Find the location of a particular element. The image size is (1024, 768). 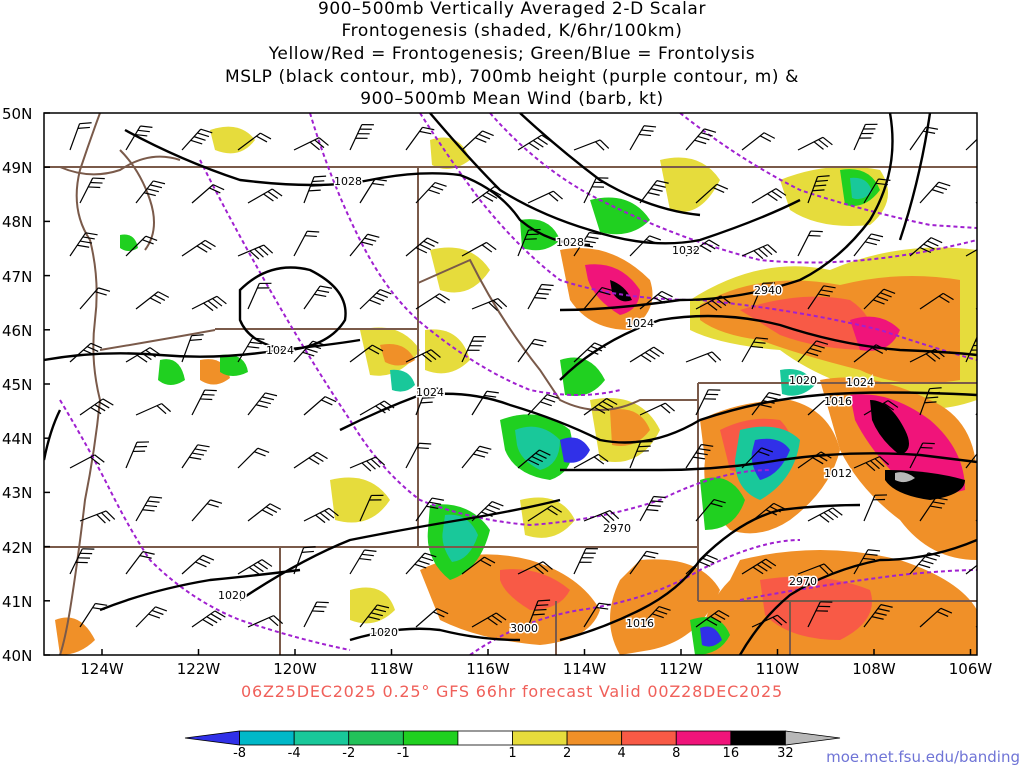

latitude-label: 42N is located at coordinates (17, 547).